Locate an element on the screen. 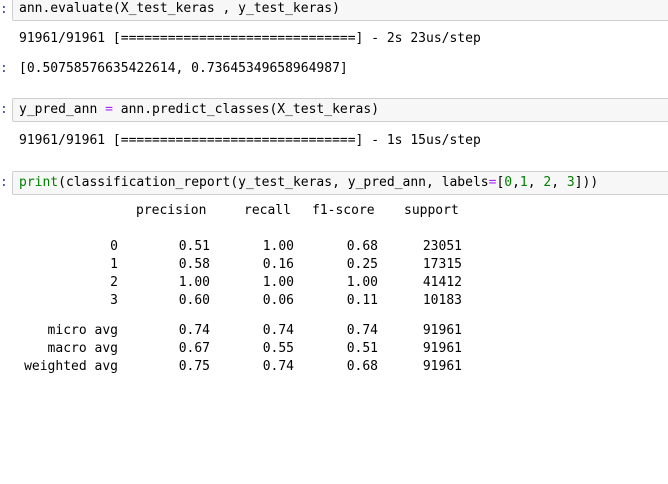 This screenshot has width=668, height=484. report-class-row: 1 0.58 0.16 0.25 17315 is located at coordinates (334, 265).